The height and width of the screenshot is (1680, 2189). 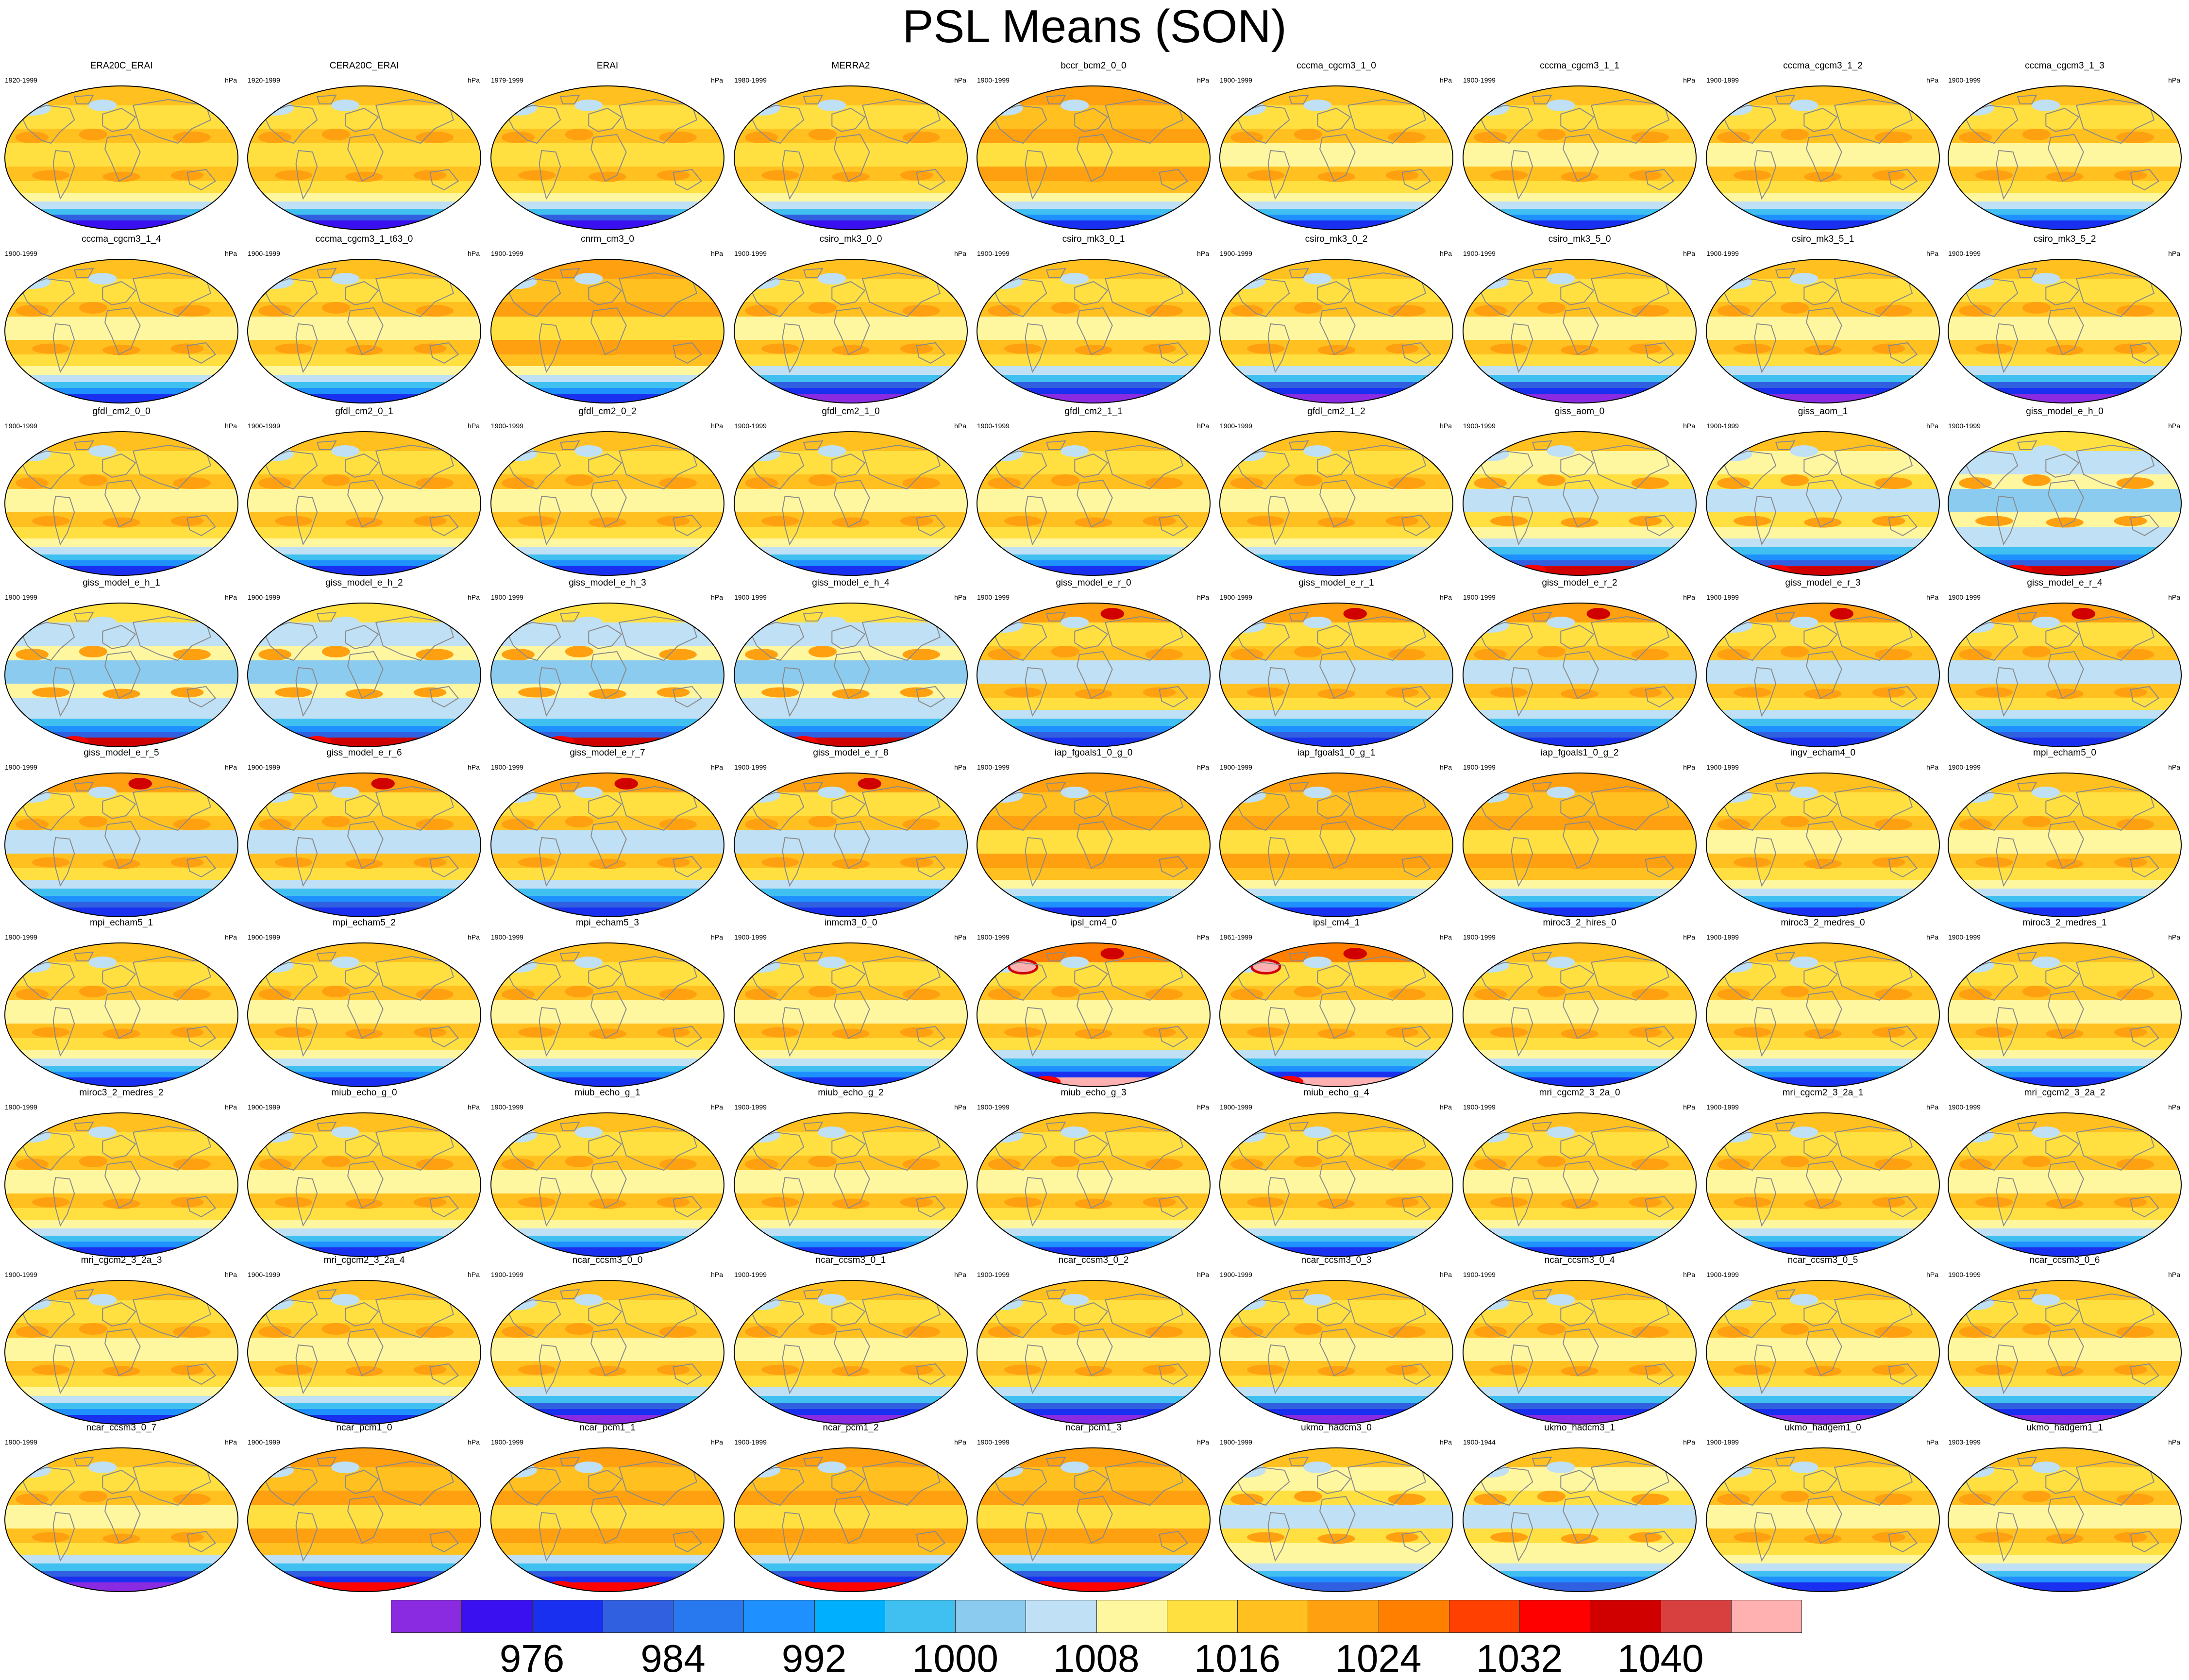 I want to click on panel-title: miroc3_2_hires_0, so click(x=1579, y=923).